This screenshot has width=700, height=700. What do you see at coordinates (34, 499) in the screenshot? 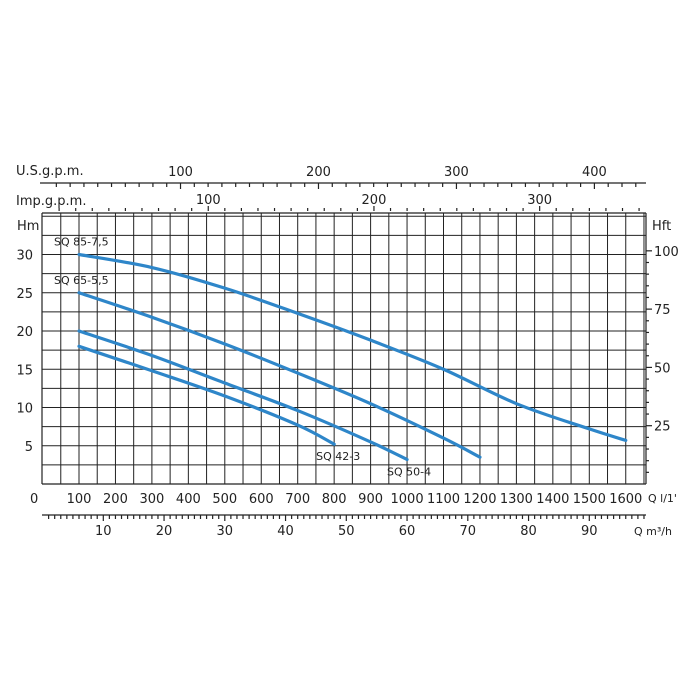
I see `origin-label: 0` at bounding box center [34, 499].